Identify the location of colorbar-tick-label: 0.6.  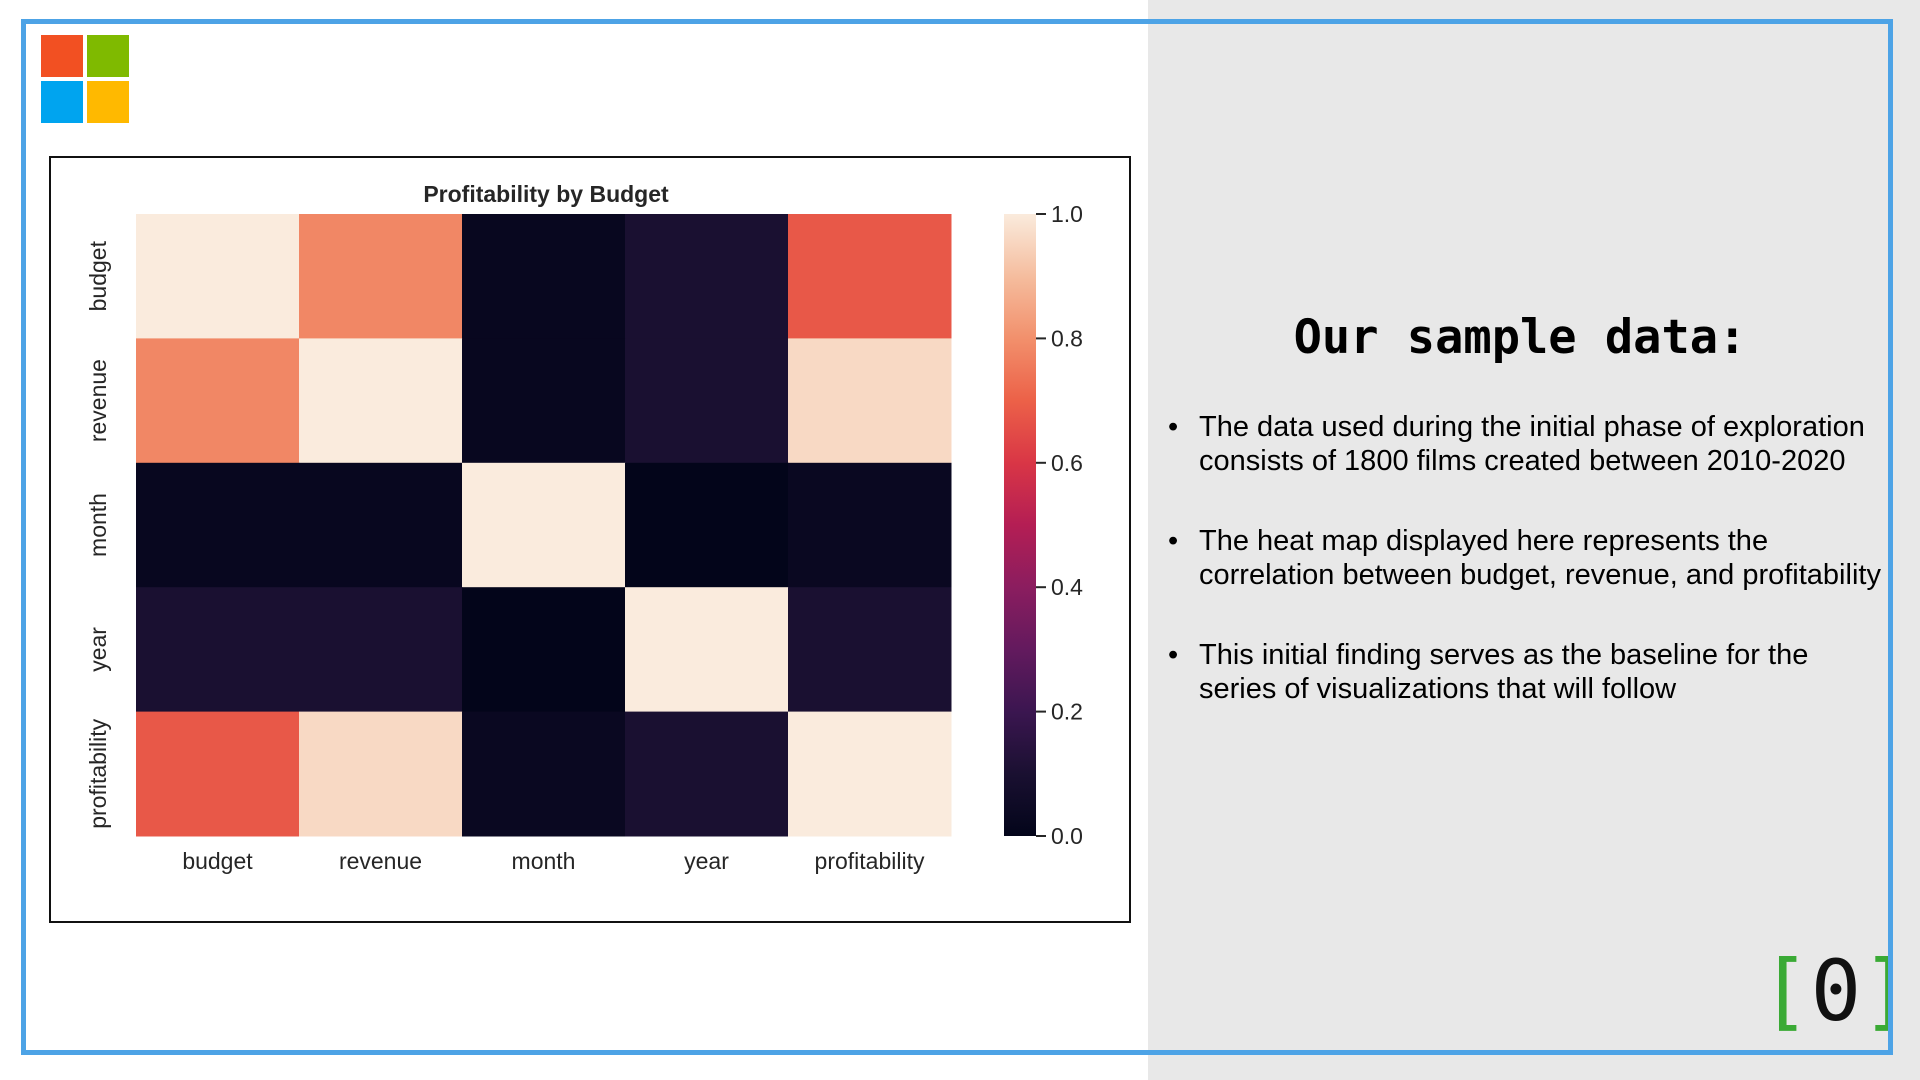
(1067, 463).